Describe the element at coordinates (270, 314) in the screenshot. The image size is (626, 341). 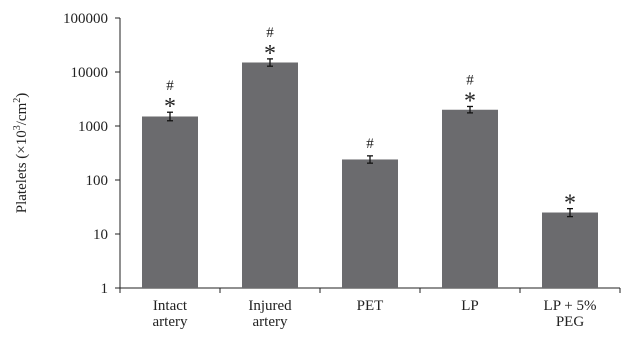
I see `x-label-1: Injured artery` at that location.